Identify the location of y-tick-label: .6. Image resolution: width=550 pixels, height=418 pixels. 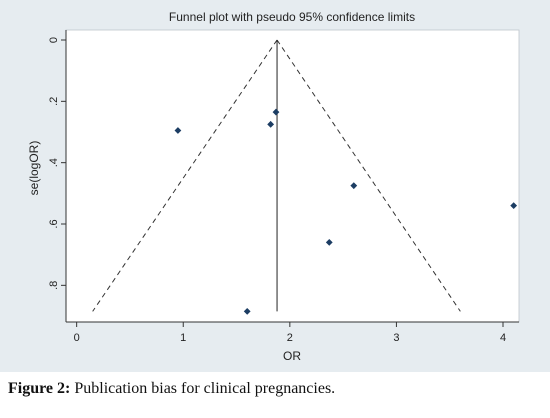
(54, 223).